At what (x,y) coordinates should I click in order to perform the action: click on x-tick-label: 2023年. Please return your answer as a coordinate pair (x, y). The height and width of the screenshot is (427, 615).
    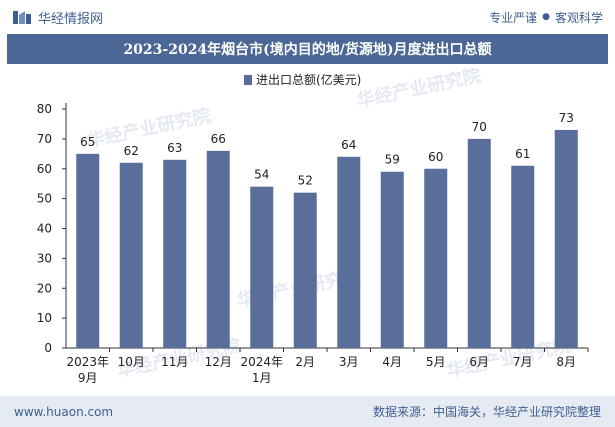
    Looking at the image, I should click on (87, 362).